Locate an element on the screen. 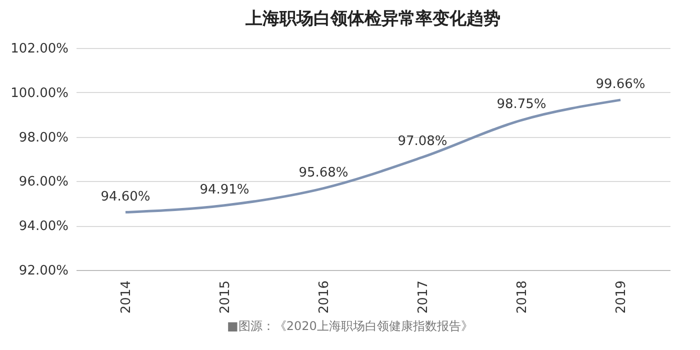  y-tick-label: 96.00% is located at coordinates (43, 182).